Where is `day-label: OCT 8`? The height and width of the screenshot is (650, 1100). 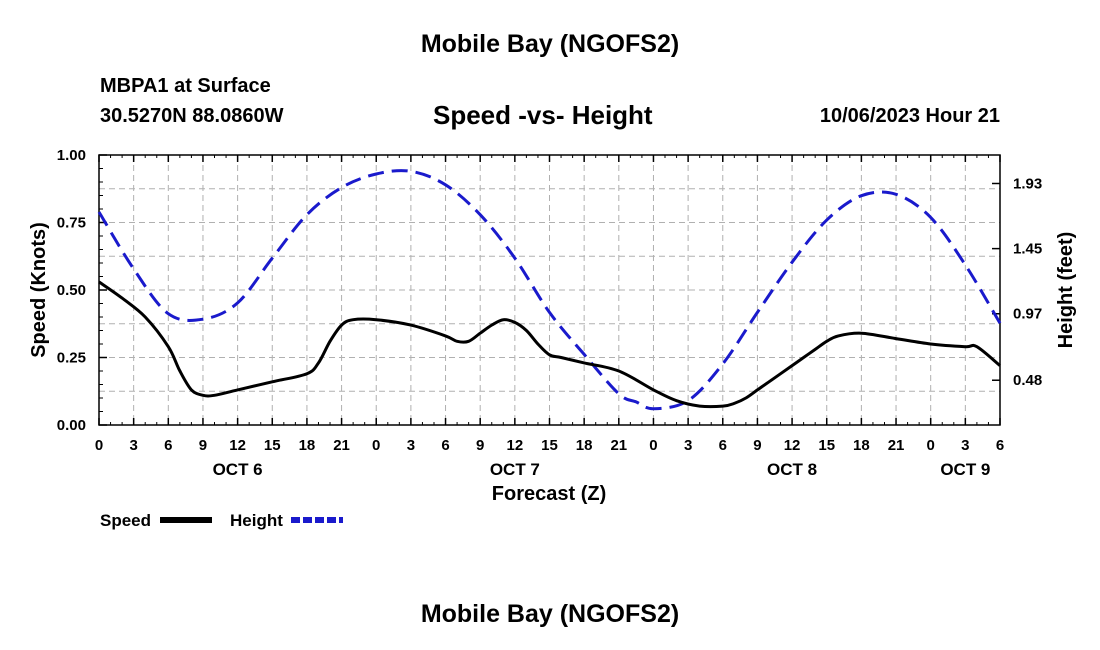 day-label: OCT 8 is located at coordinates (792, 469).